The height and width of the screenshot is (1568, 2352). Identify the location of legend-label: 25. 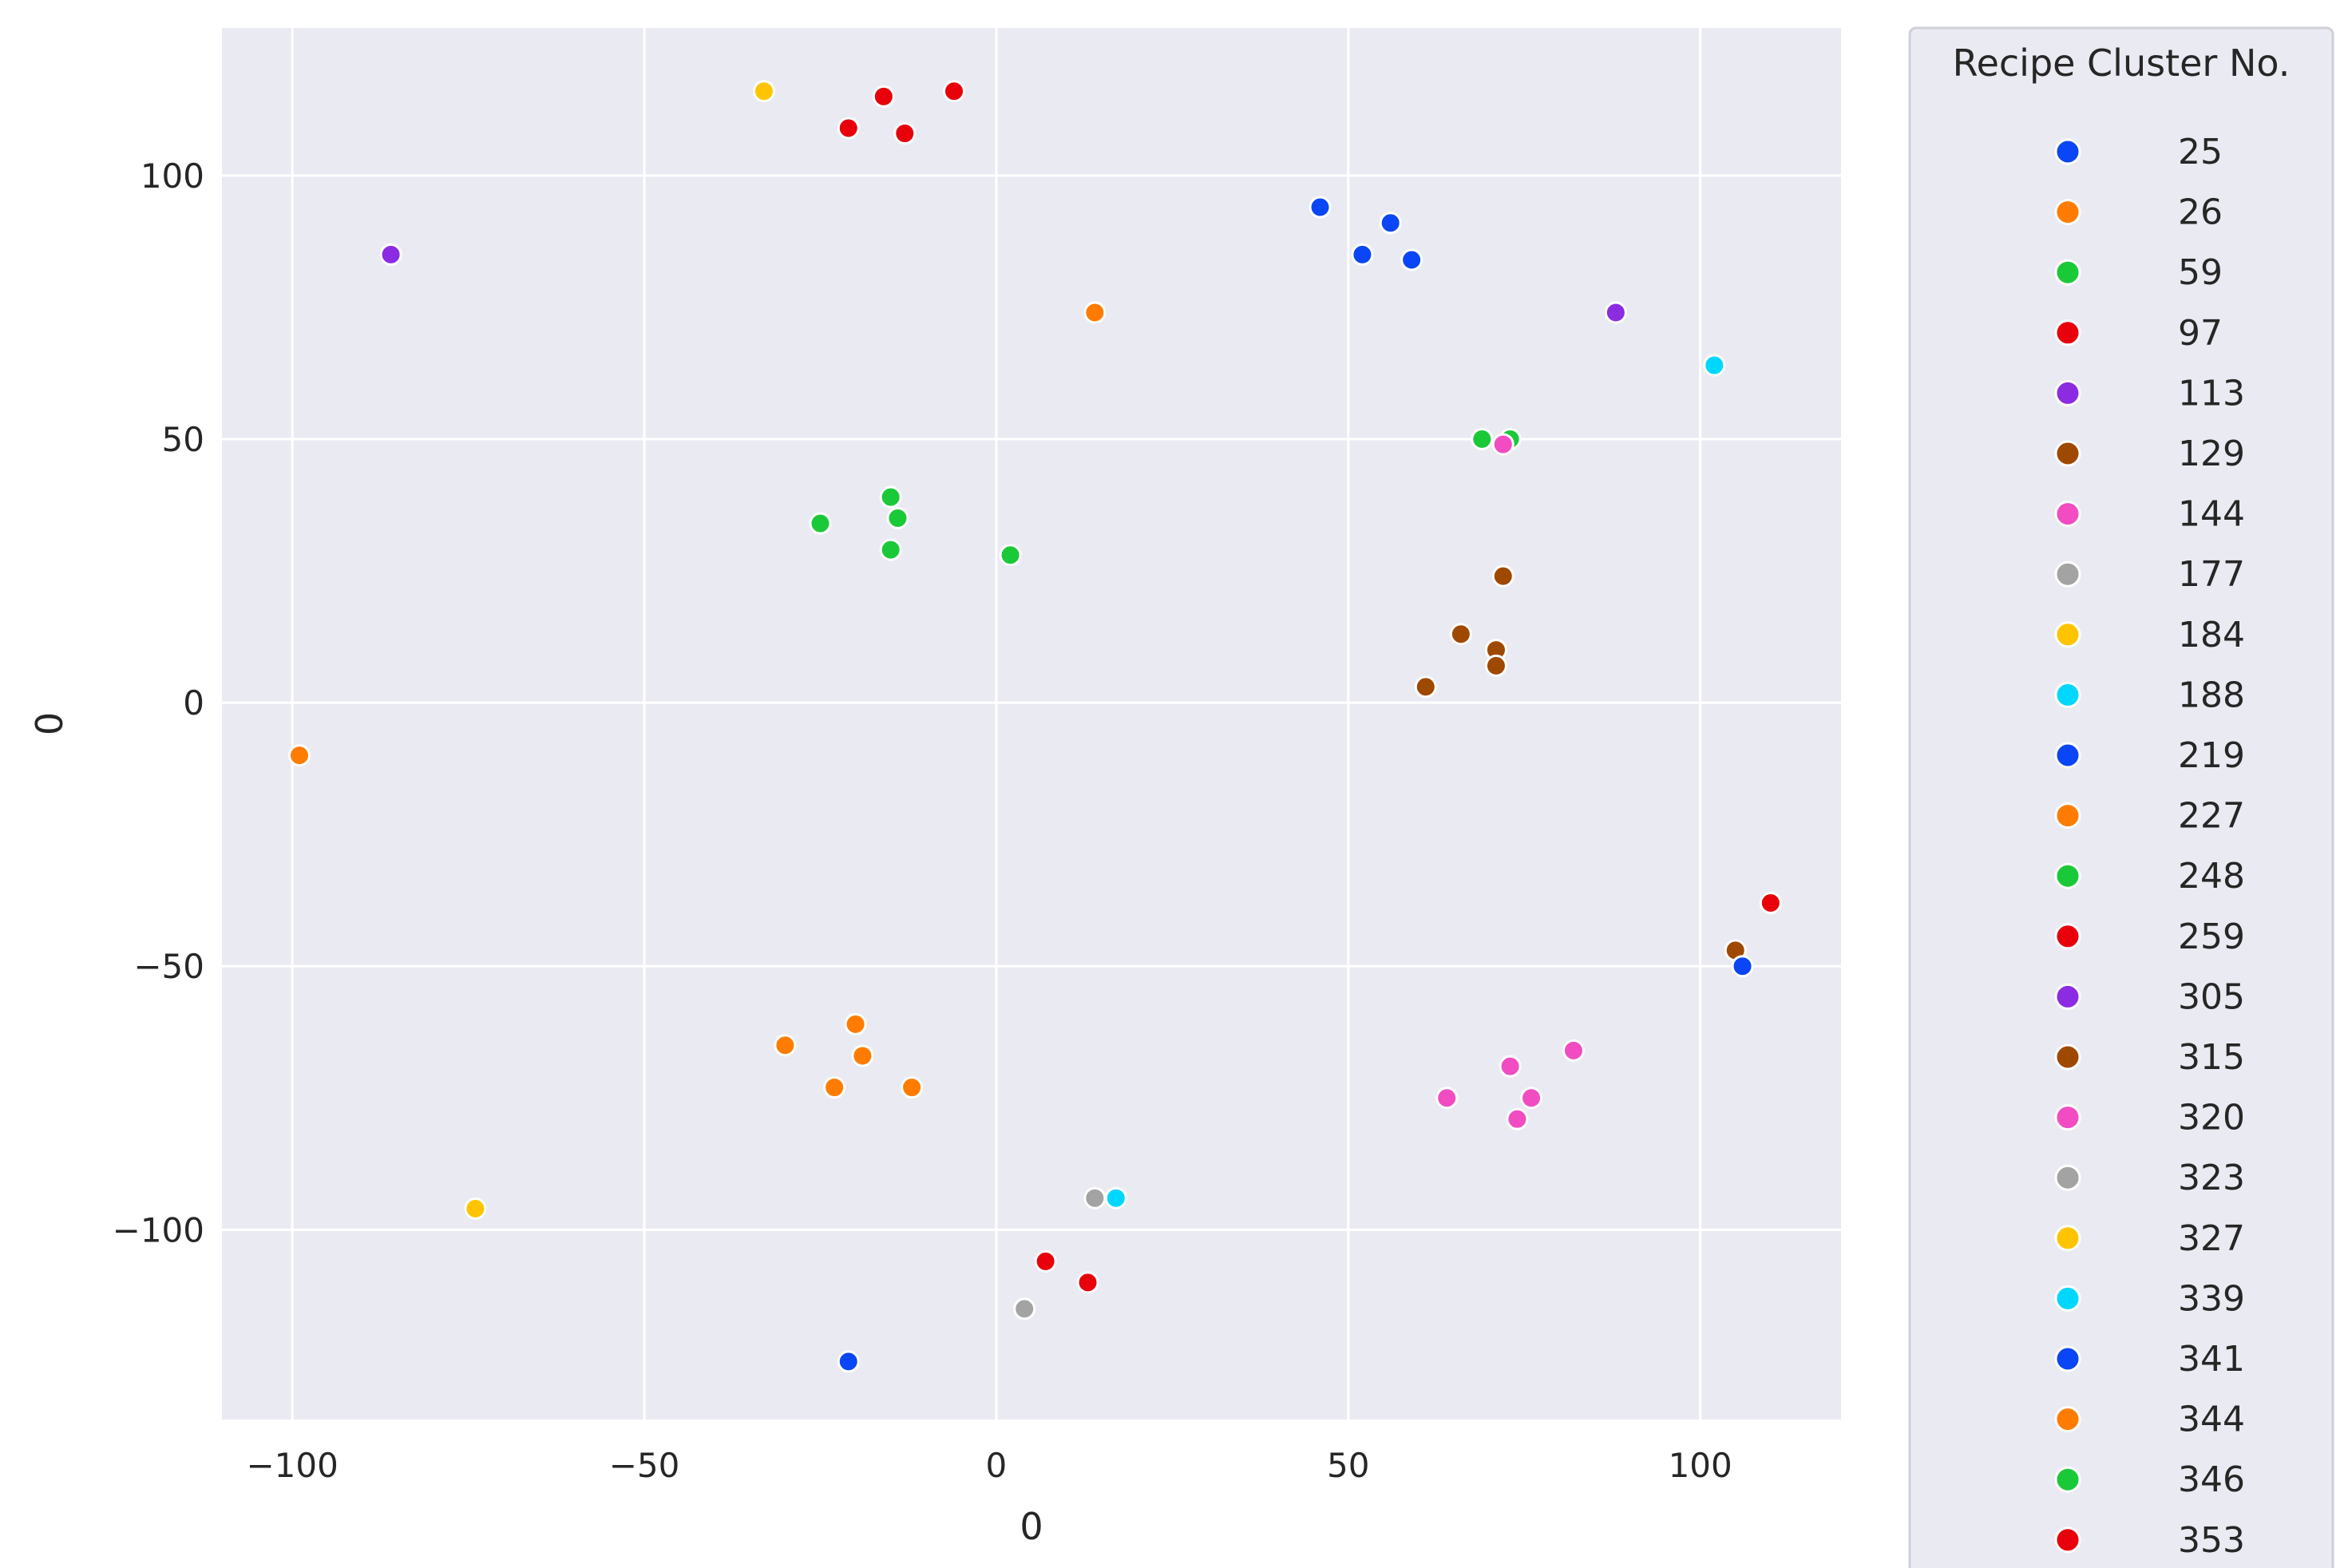
(2200, 152).